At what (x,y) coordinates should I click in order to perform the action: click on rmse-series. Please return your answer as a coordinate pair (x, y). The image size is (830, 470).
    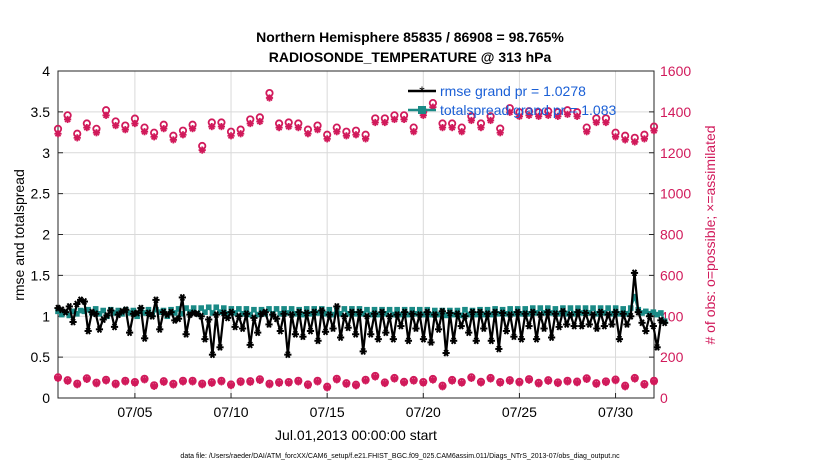
    Looking at the image, I should click on (361, 314).